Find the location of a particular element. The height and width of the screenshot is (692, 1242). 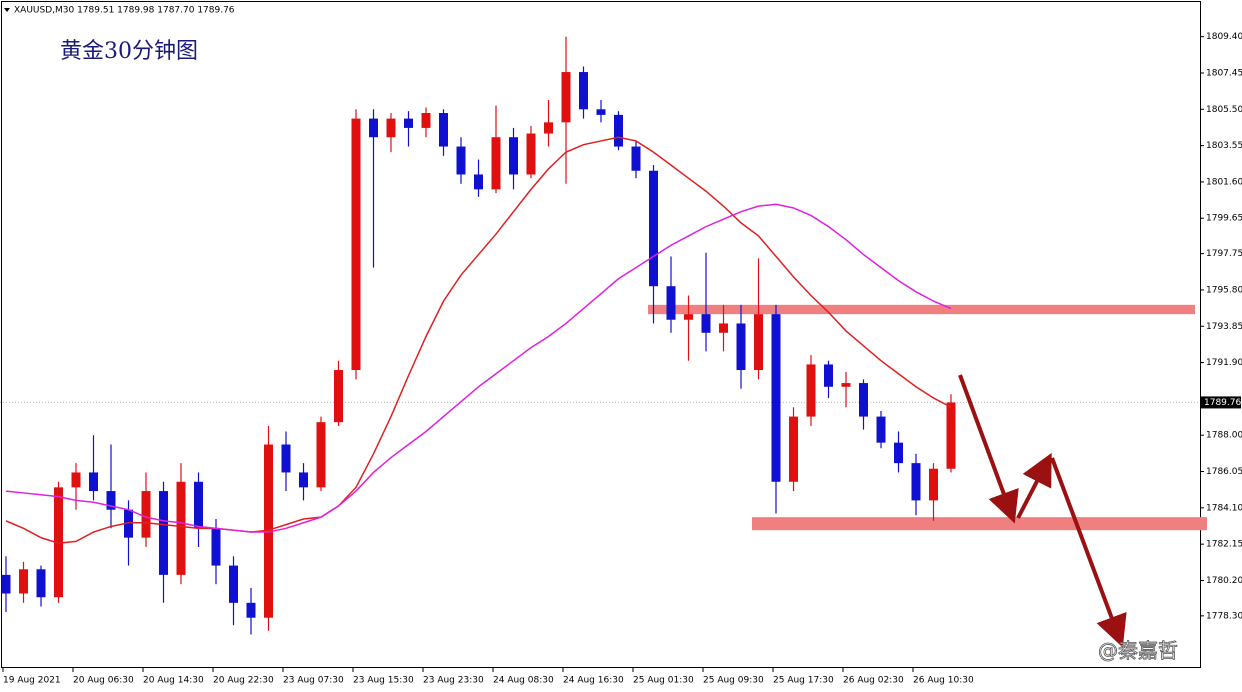

y-tick-label: 1791.90 is located at coordinates (1224, 363).